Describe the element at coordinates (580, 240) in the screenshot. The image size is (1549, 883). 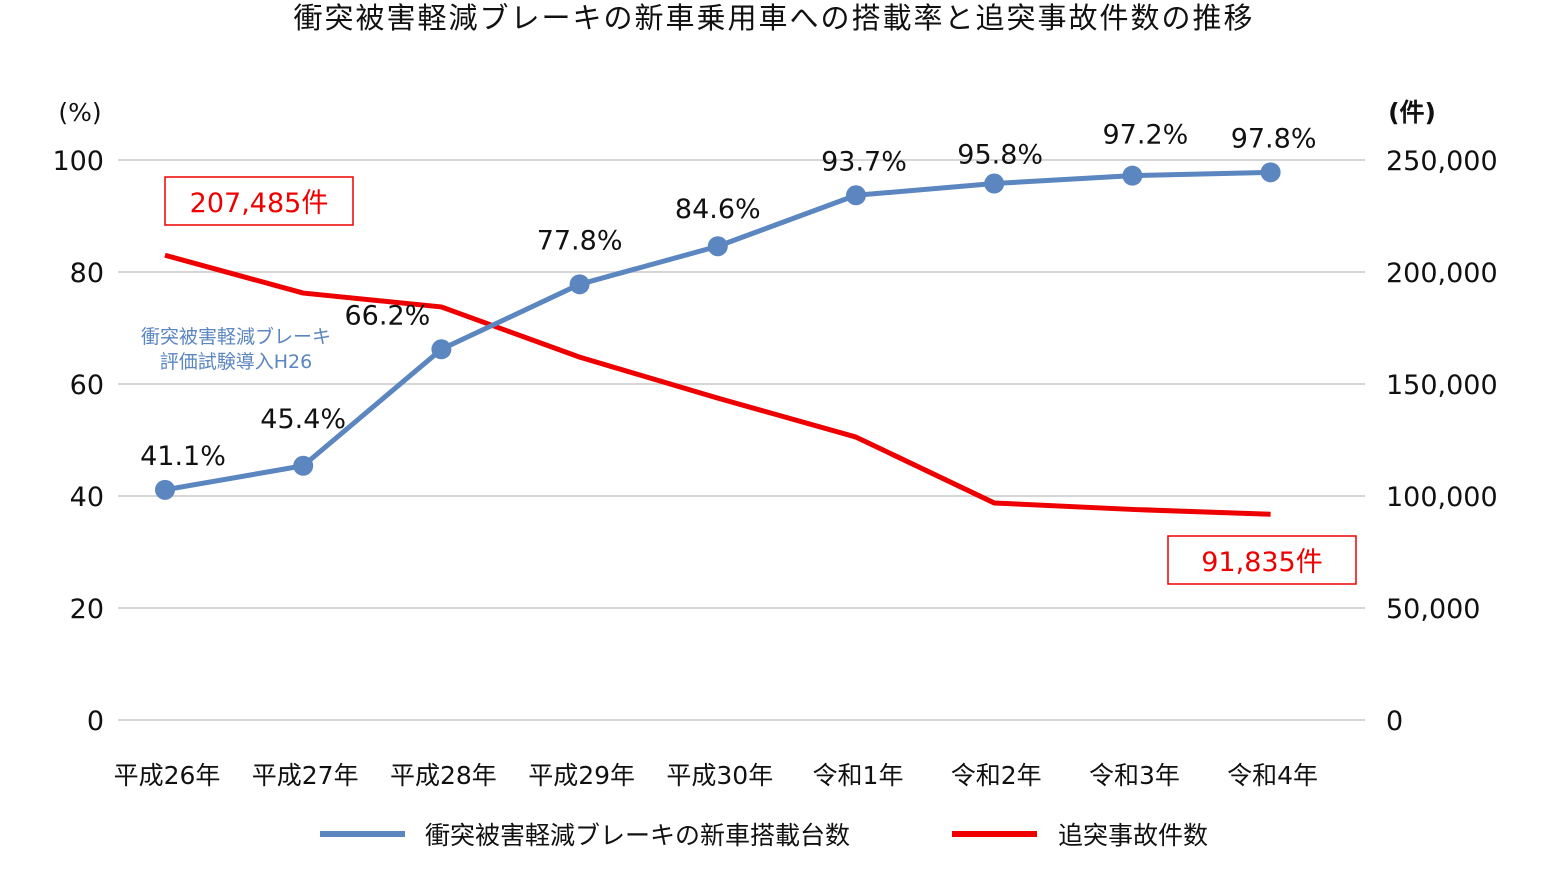
I see `data-label: 77.8%` at that location.